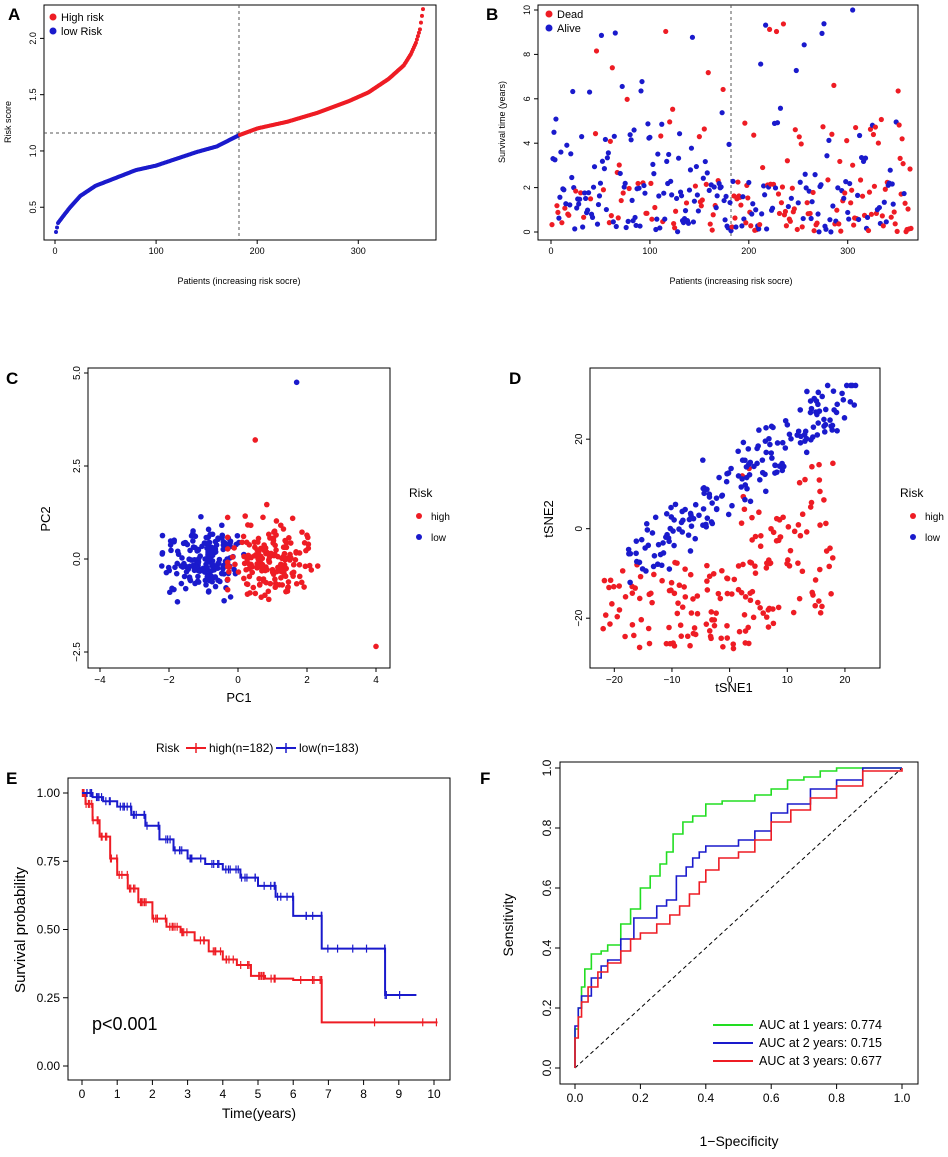  Describe the element at coordinates (527, 143) in the screenshot. I see `panel-b-y-tick-label: 4` at that location.